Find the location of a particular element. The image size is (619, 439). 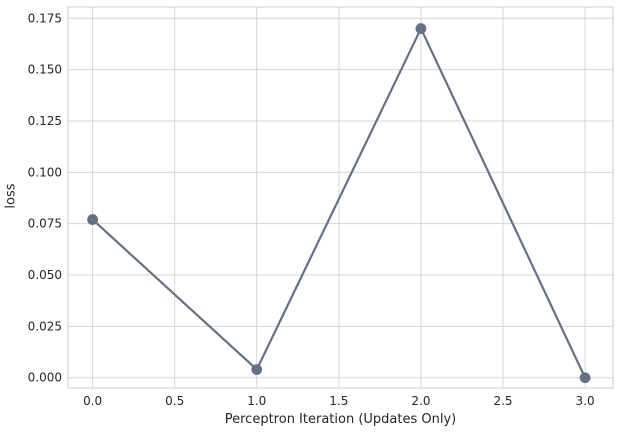

y-tick-label: 0.025 is located at coordinates (45, 326).